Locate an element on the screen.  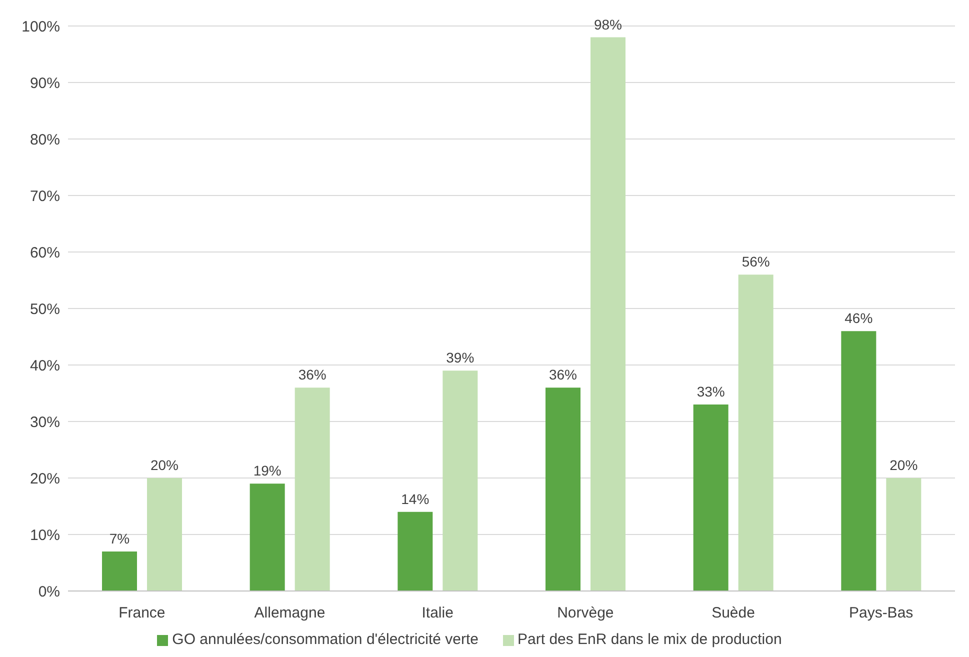
y-tick-label: 0% is located at coordinates (49, 591).